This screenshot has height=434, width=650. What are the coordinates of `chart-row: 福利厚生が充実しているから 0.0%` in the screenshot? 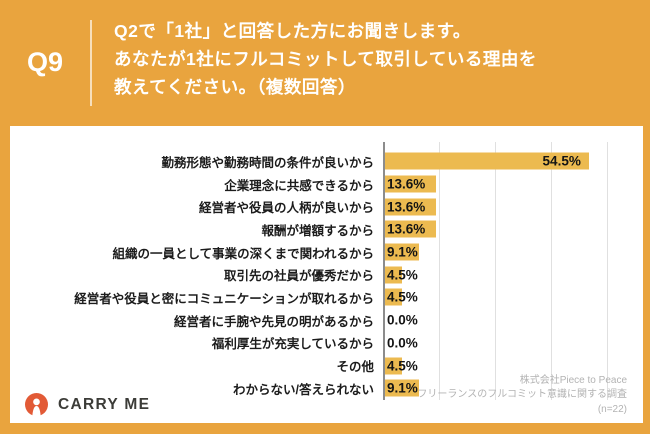 It's located at (326, 343).